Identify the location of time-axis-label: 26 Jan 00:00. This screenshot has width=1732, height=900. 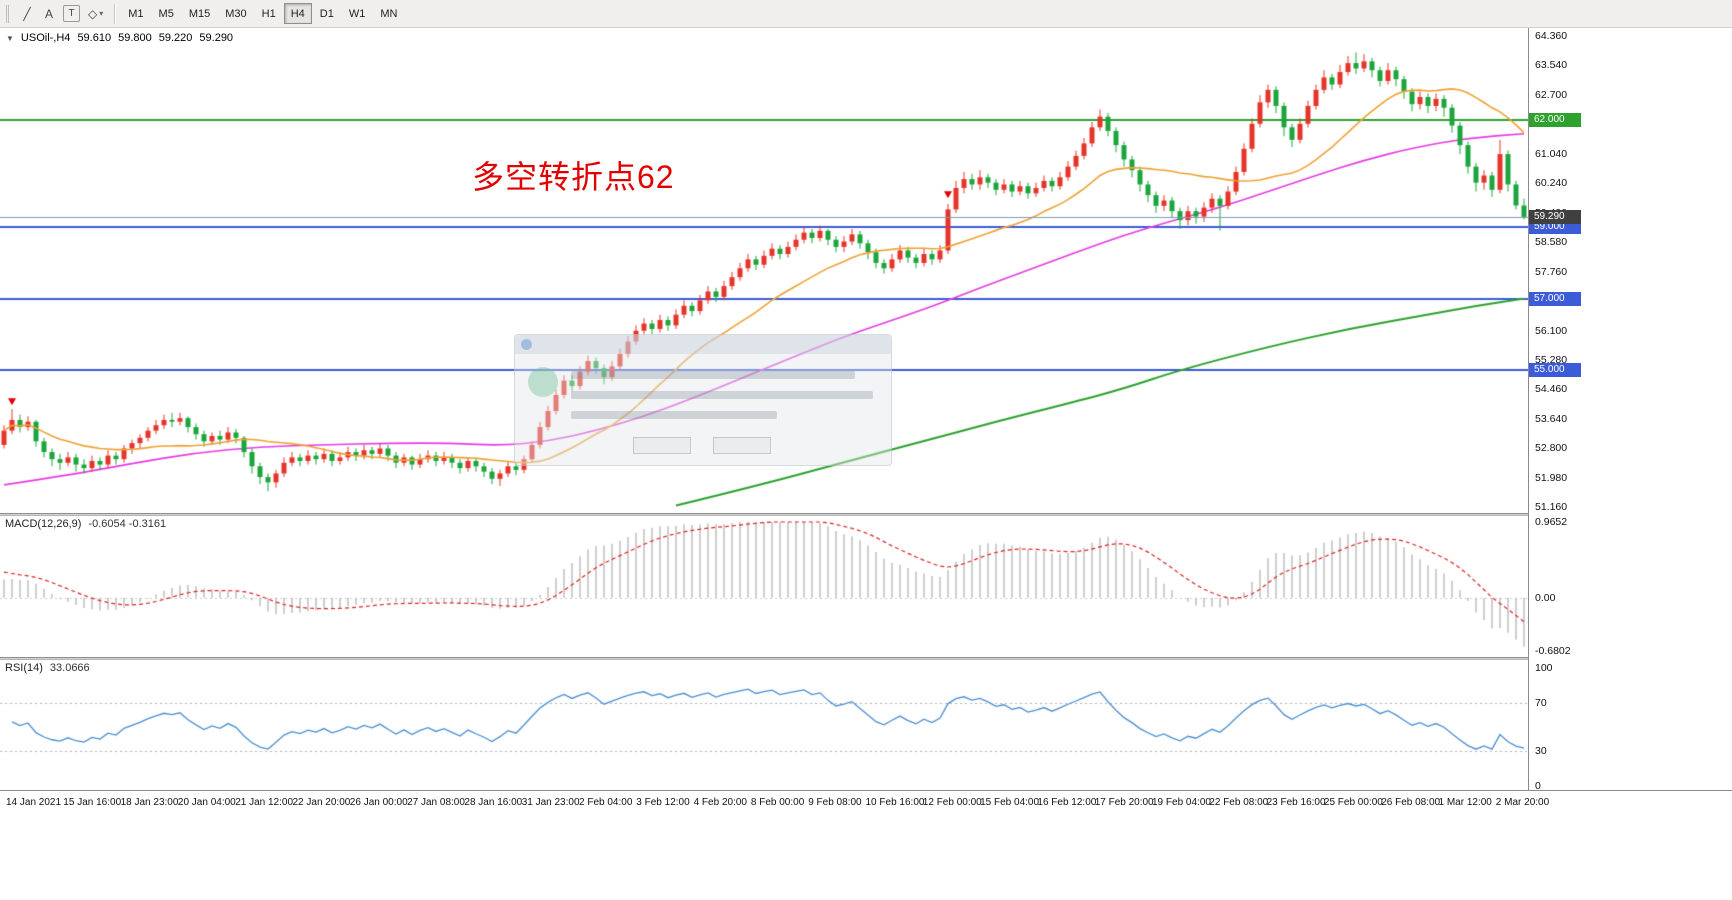
(378, 802).